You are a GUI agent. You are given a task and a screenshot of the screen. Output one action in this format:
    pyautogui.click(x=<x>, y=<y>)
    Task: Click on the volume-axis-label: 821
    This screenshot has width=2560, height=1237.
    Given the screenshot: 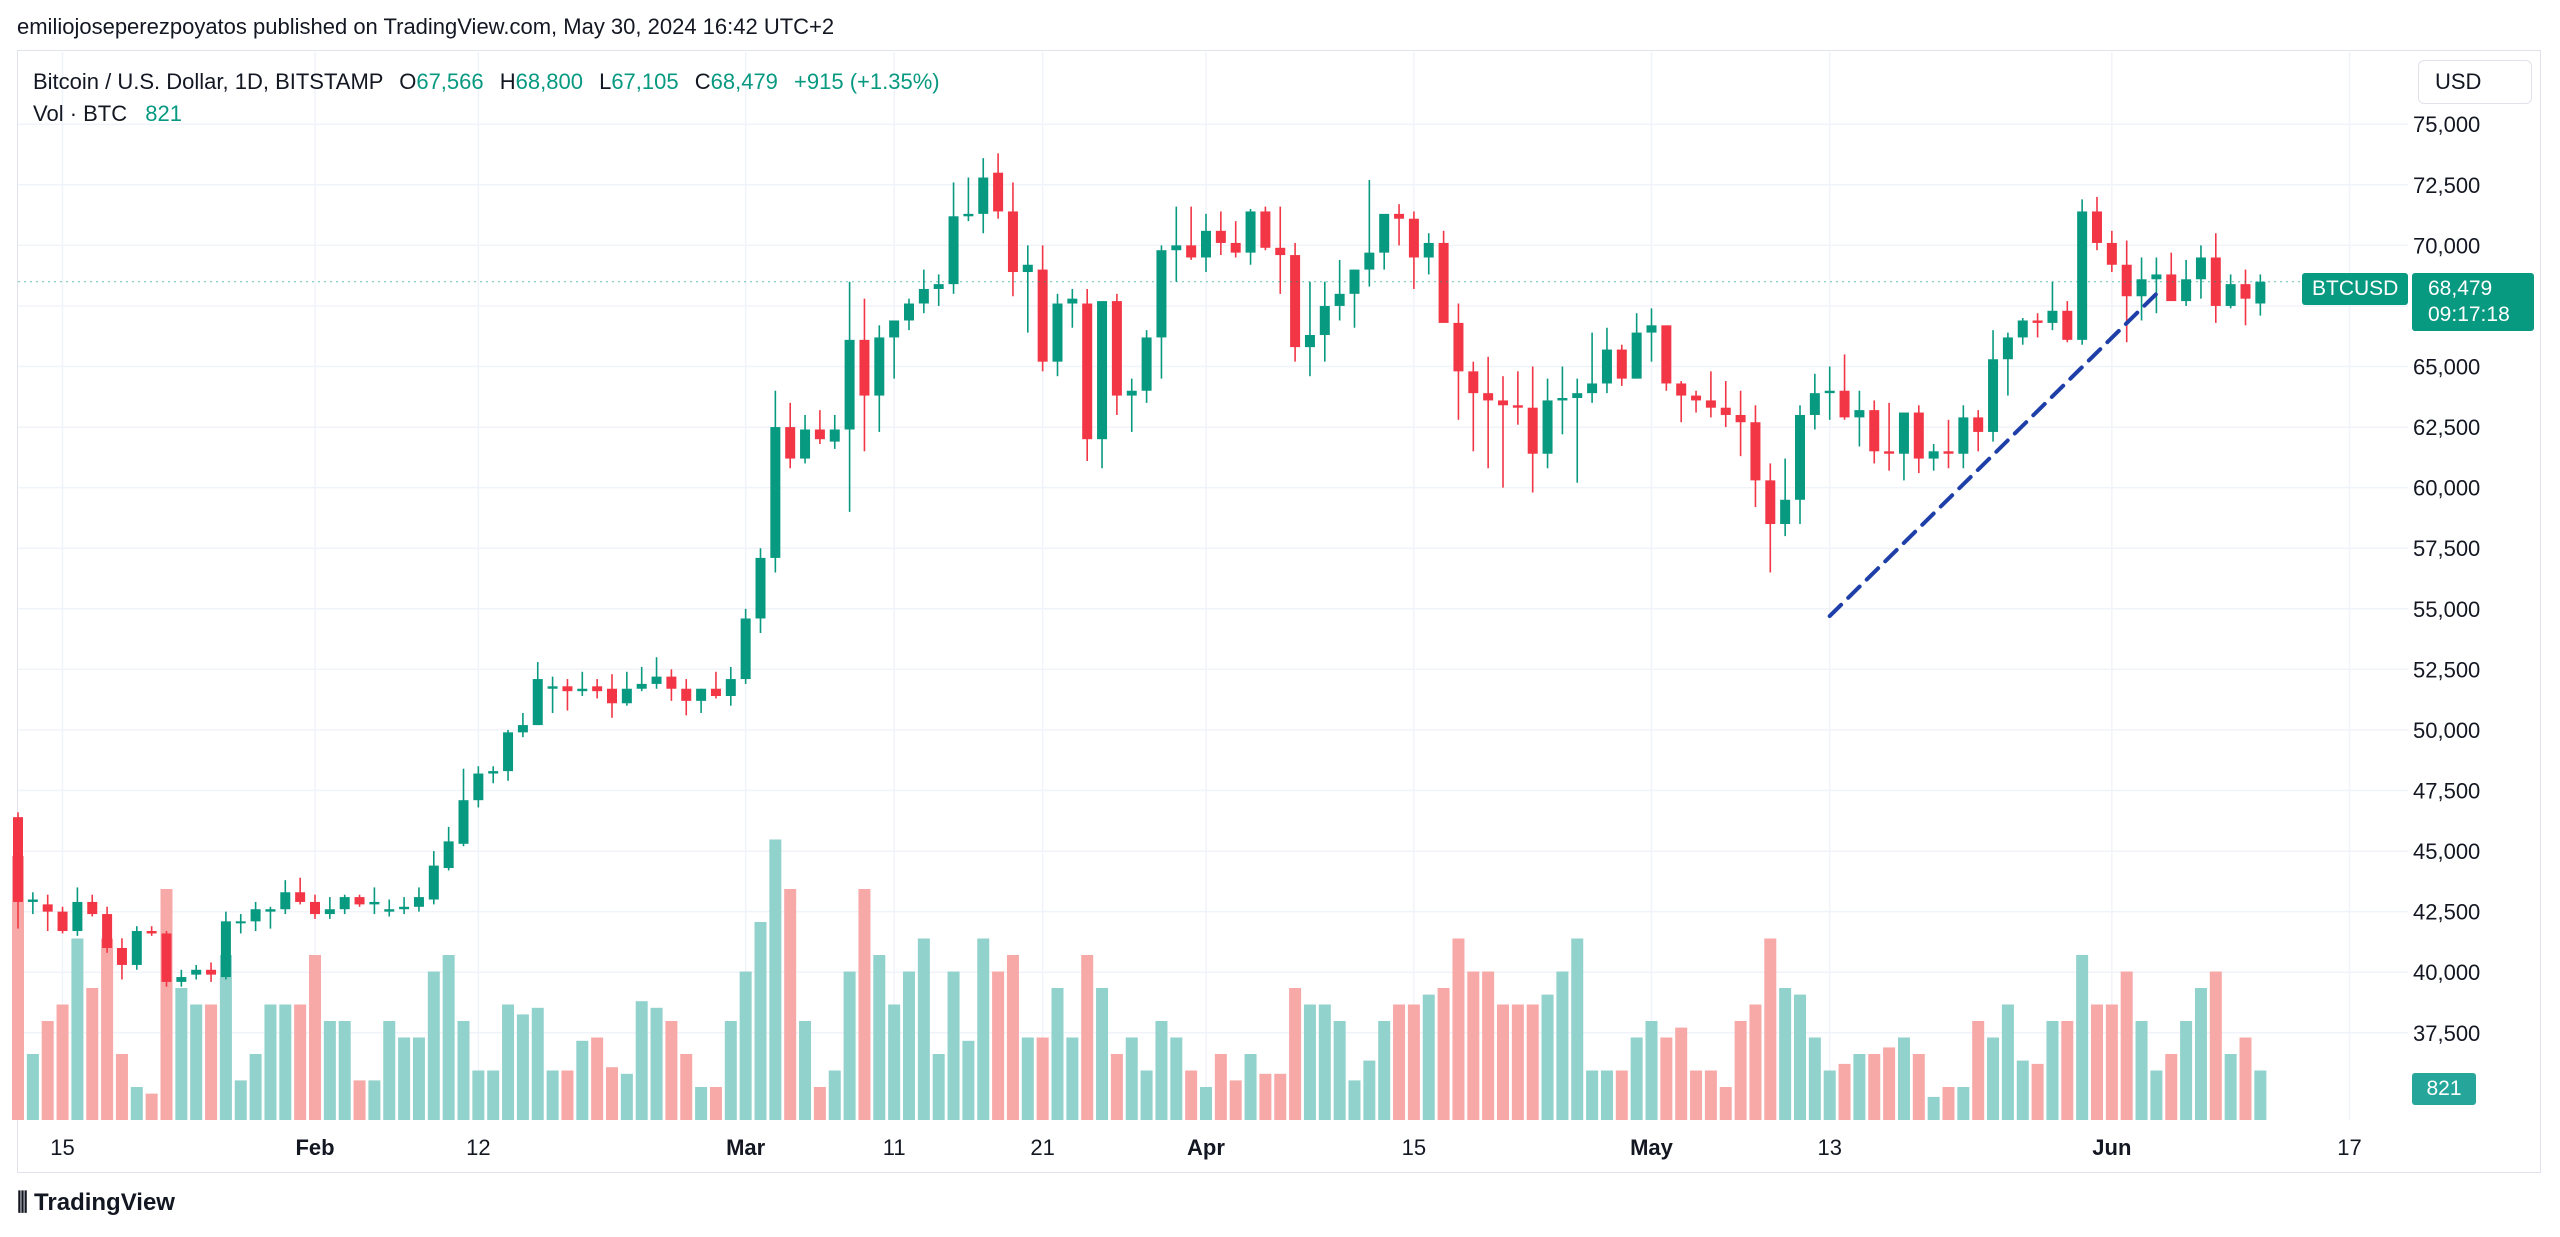 What is the action you would take?
    pyautogui.click(x=2444, y=1089)
    